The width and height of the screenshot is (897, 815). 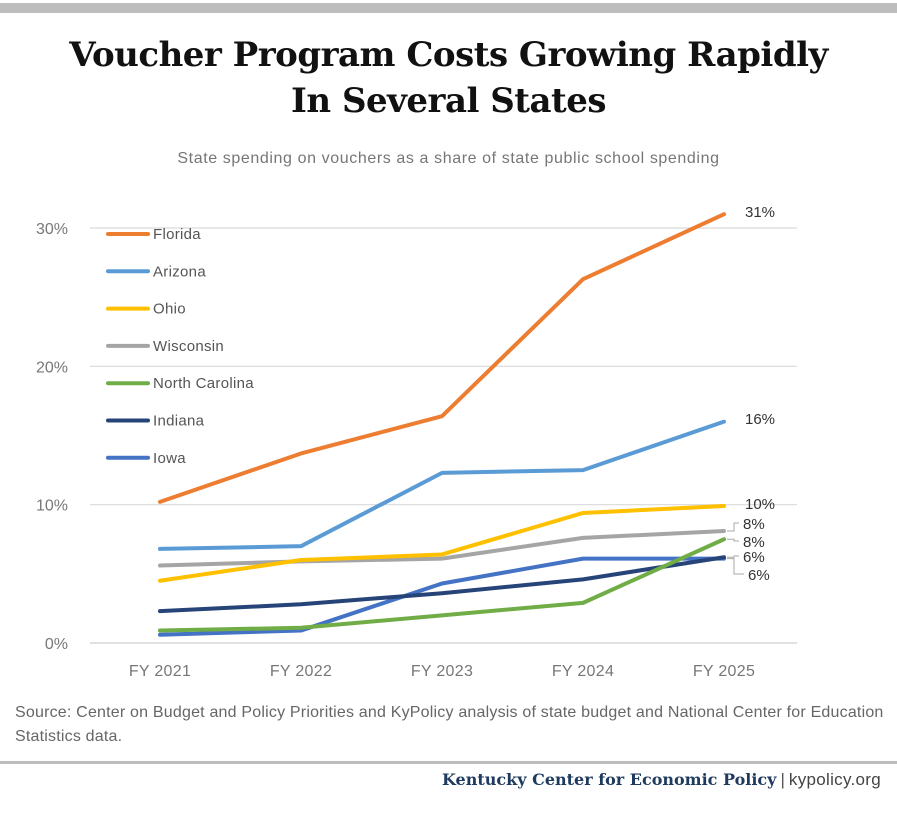 What do you see at coordinates (733, 540) in the screenshot?
I see `leader-line-north-carolina` at bounding box center [733, 540].